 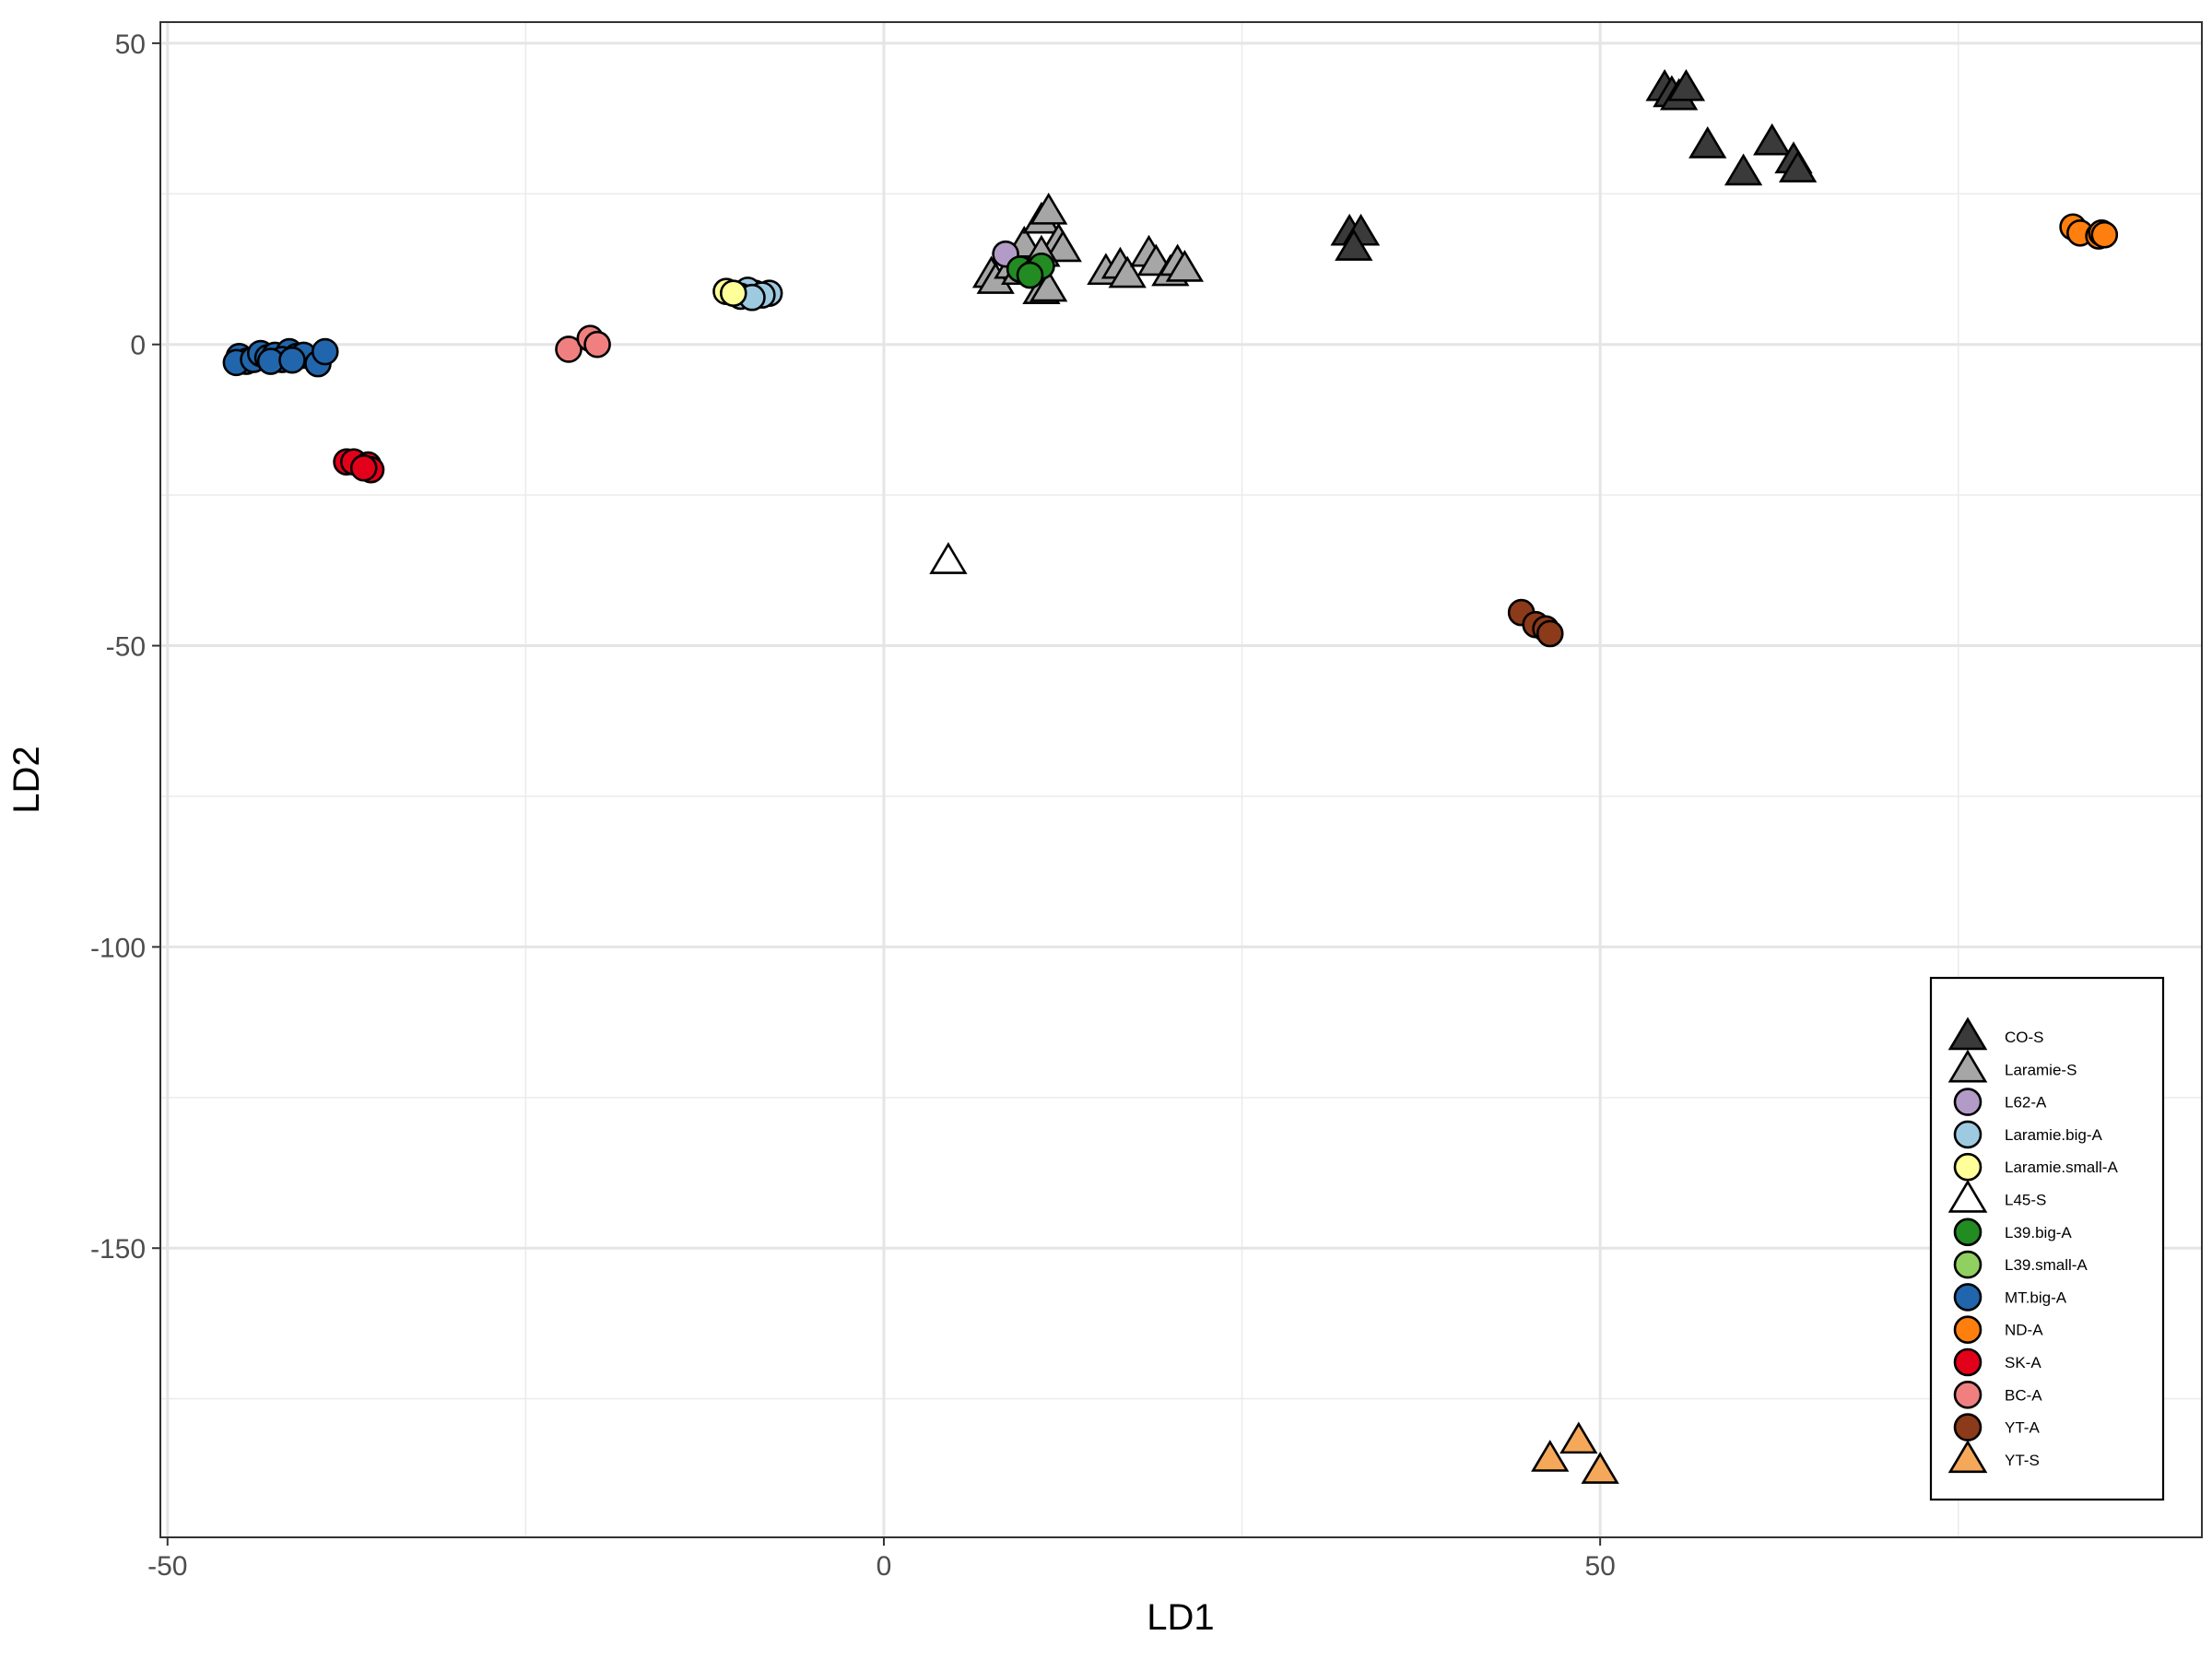 I want to click on legend-key-l39-small-a, so click(x=1968, y=1264).